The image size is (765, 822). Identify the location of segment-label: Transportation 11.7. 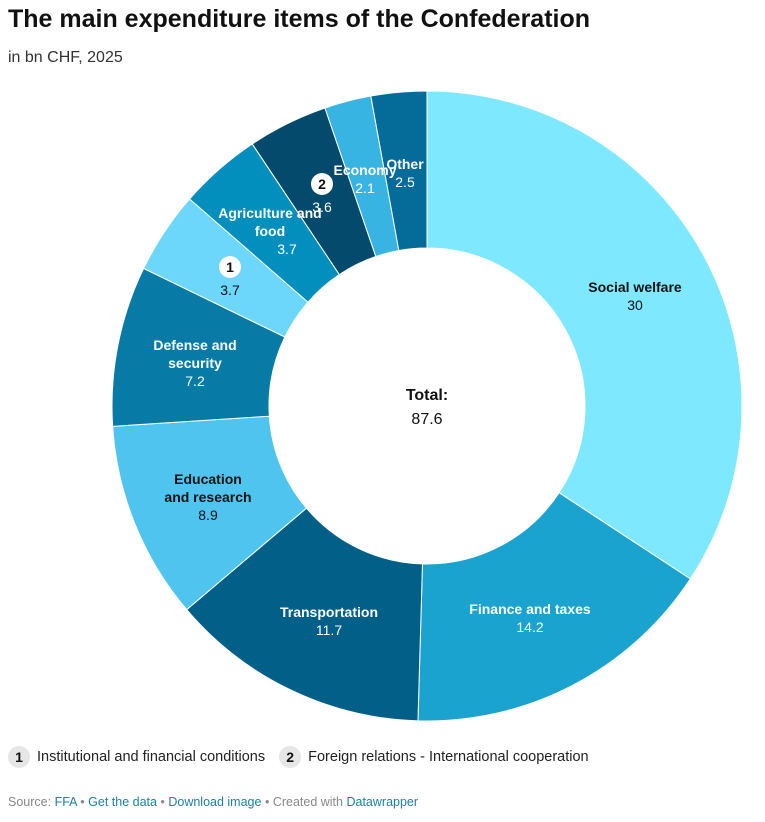
(329, 621).